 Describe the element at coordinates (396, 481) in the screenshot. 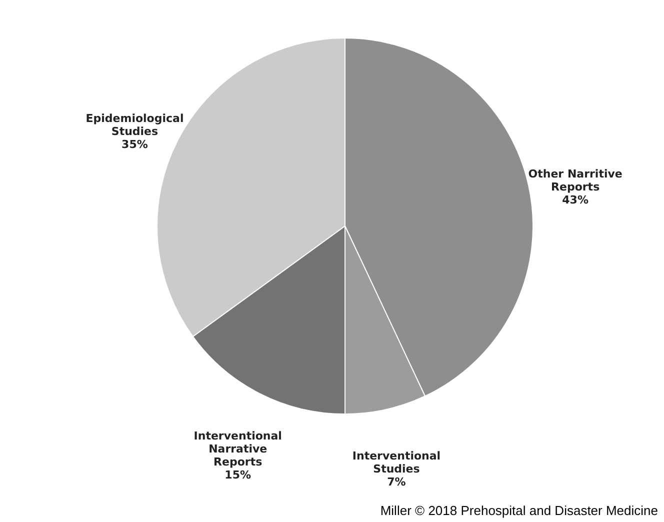

I see `data-label: 7%` at that location.